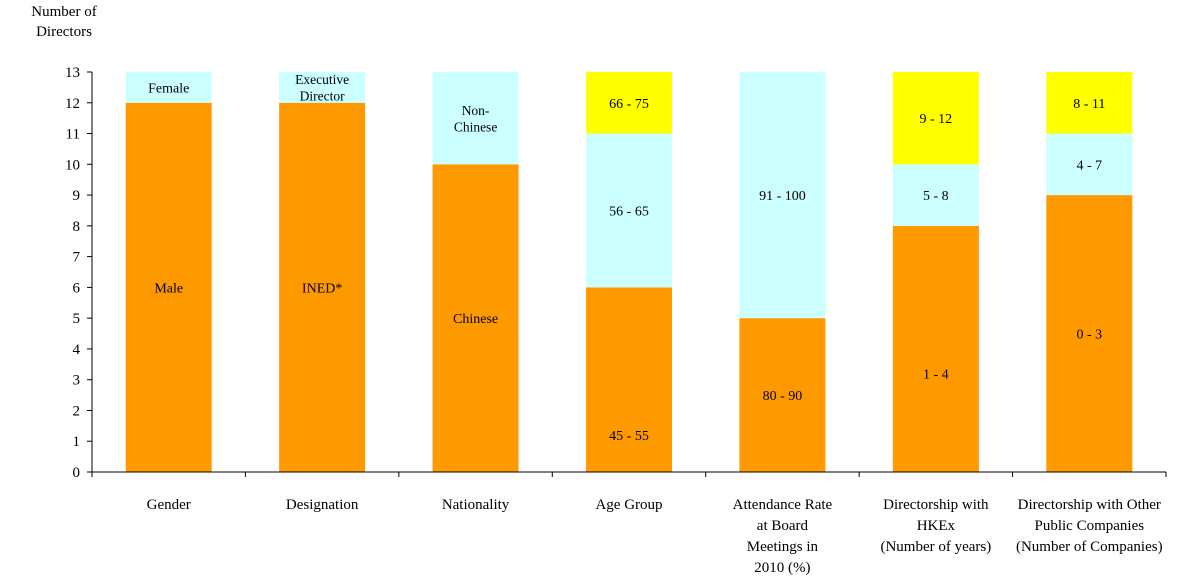  Describe the element at coordinates (77, 350) in the screenshot. I see `y-tick-label: 4` at that location.